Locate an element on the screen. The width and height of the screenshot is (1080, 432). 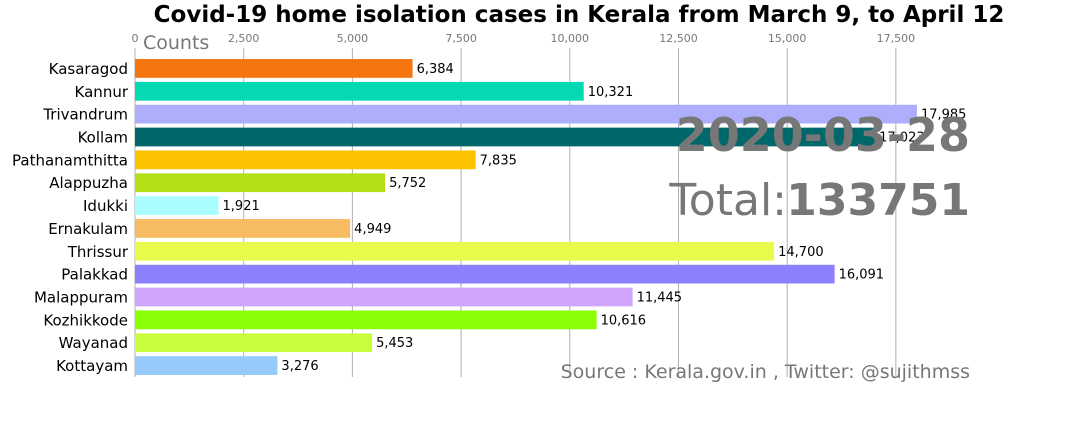
category-label: Trivandrum is located at coordinates (85, 115).